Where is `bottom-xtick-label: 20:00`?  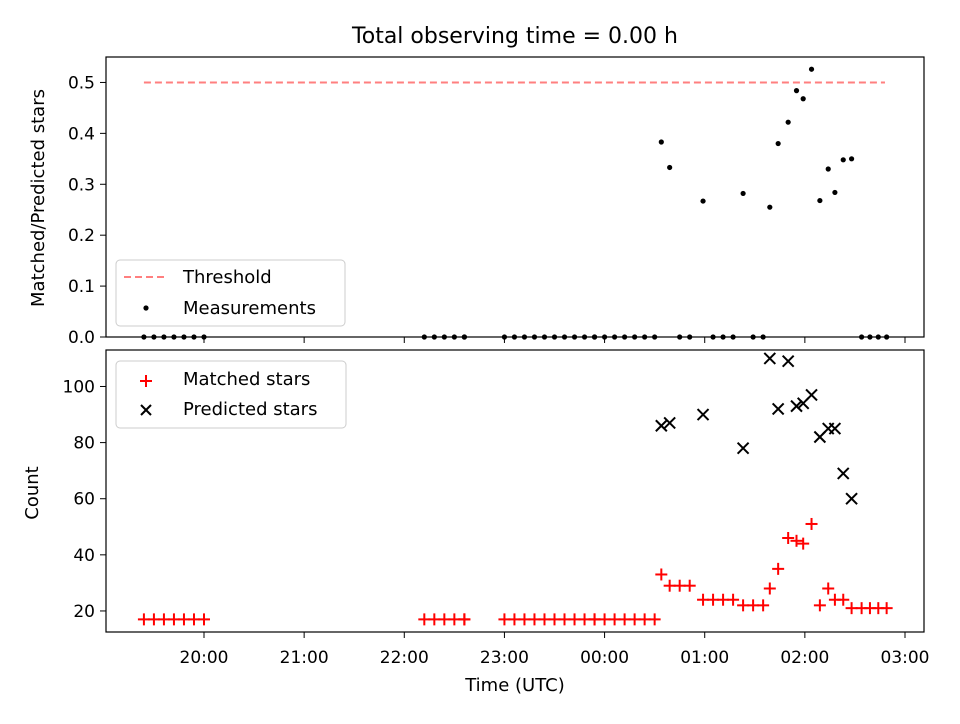 bottom-xtick-label: 20:00 is located at coordinates (204, 658).